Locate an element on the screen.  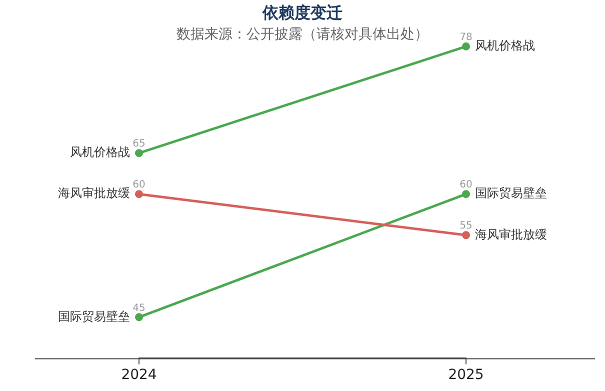
data-label: 78 is located at coordinates (466, 38).